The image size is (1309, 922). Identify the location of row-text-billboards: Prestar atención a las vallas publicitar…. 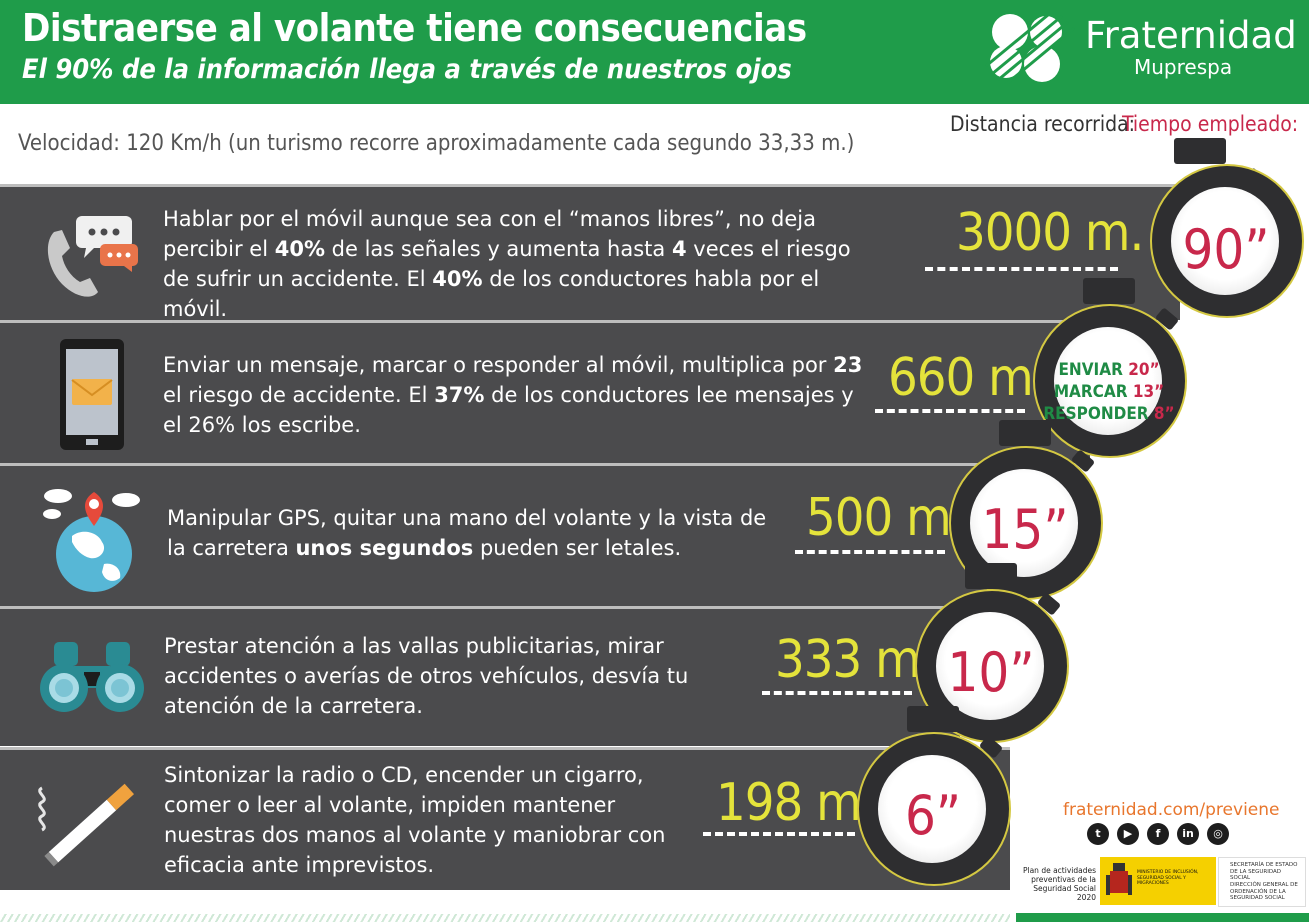
(426, 676).